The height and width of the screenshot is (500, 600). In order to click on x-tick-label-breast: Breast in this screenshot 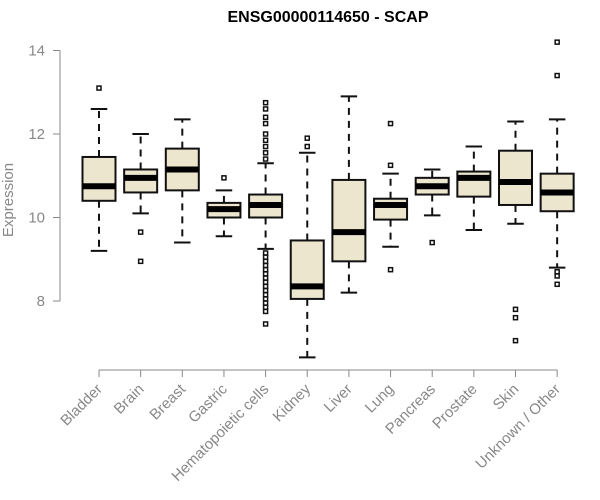, I will do `click(167, 401)`.